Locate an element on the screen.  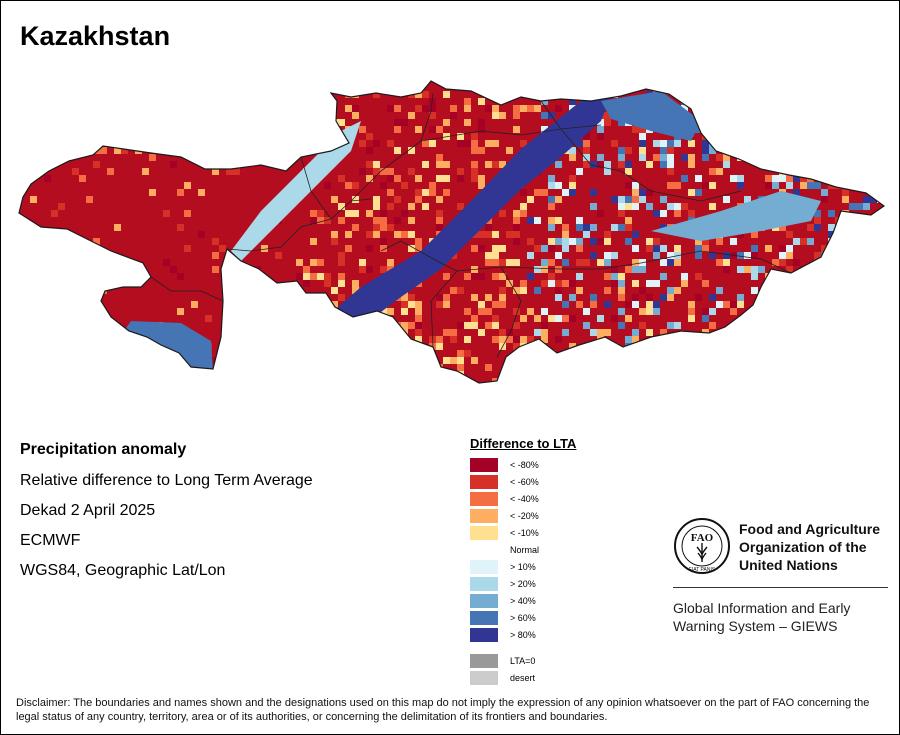
legend-title: Difference to LTA is located at coordinates (523, 443).